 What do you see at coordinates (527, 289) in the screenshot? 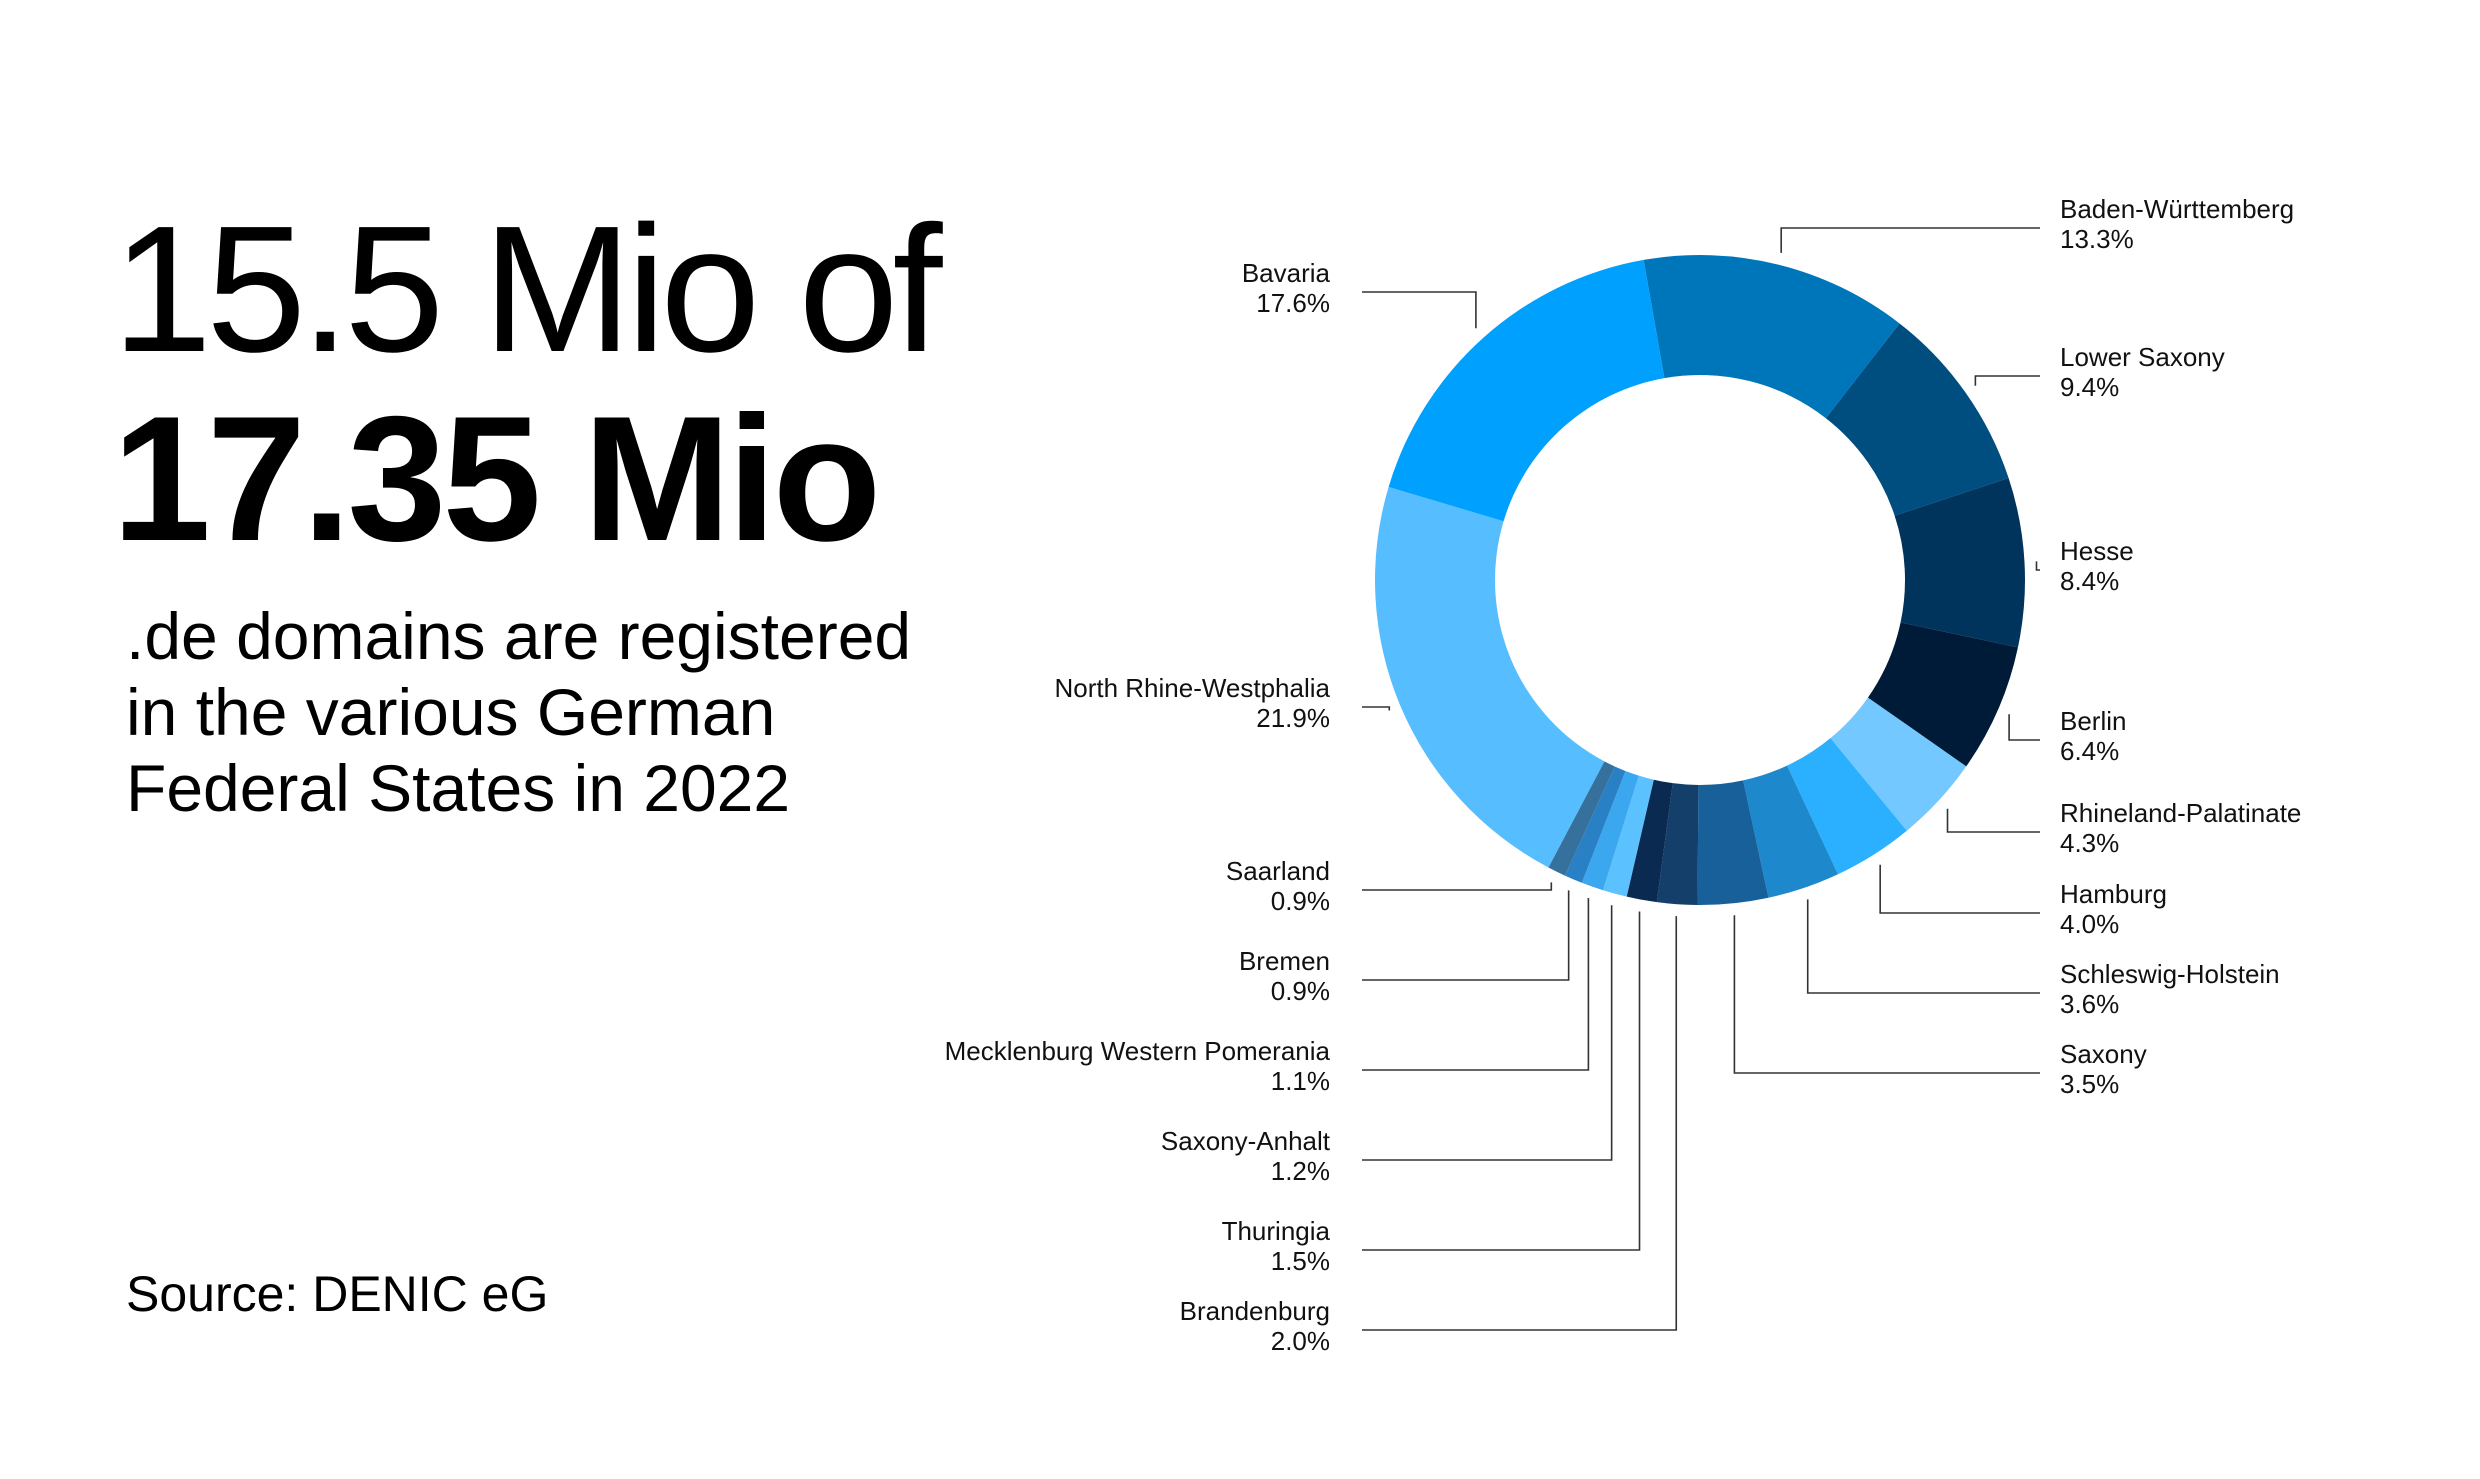
I see `headline-light: 15.5 Mio of` at bounding box center [527, 289].